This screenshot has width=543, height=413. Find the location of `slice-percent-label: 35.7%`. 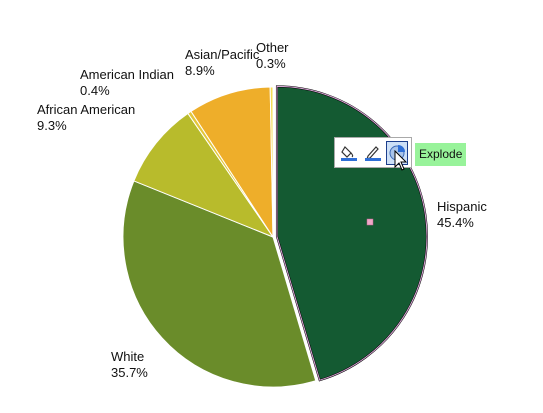

slice-percent-label: 35.7% is located at coordinates (129, 372).